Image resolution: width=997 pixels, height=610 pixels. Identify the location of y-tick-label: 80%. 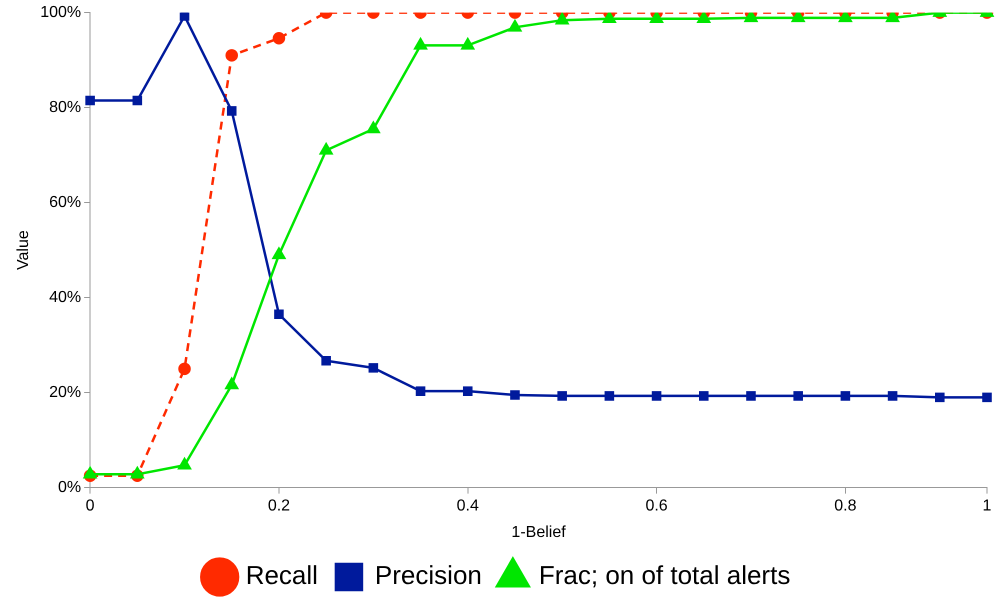
(65, 107).